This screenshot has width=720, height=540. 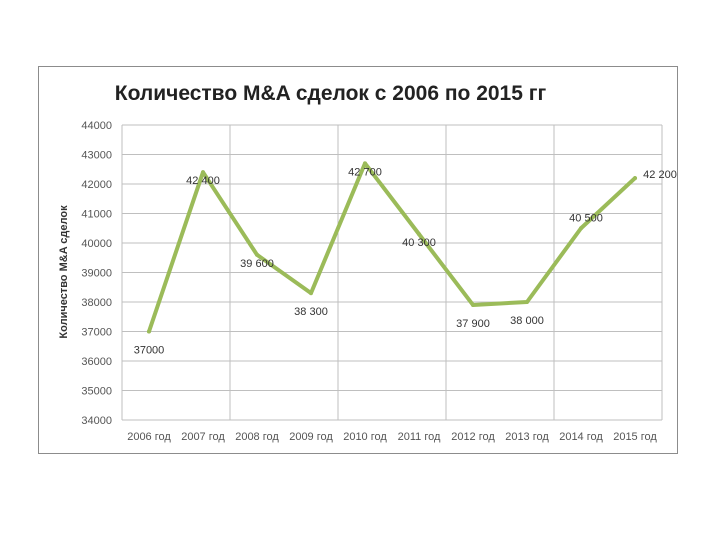 I want to click on y-tick-label: 37000, so click(x=96, y=333).